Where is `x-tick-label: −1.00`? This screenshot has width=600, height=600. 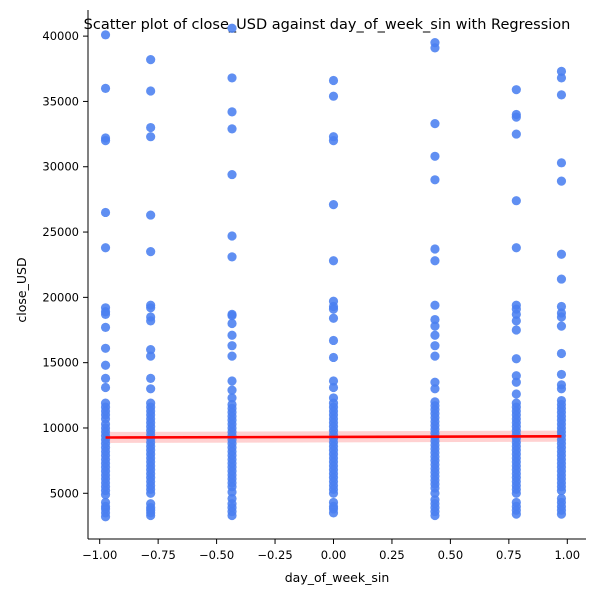
x-tick-label: −1.00 is located at coordinates (99, 555).